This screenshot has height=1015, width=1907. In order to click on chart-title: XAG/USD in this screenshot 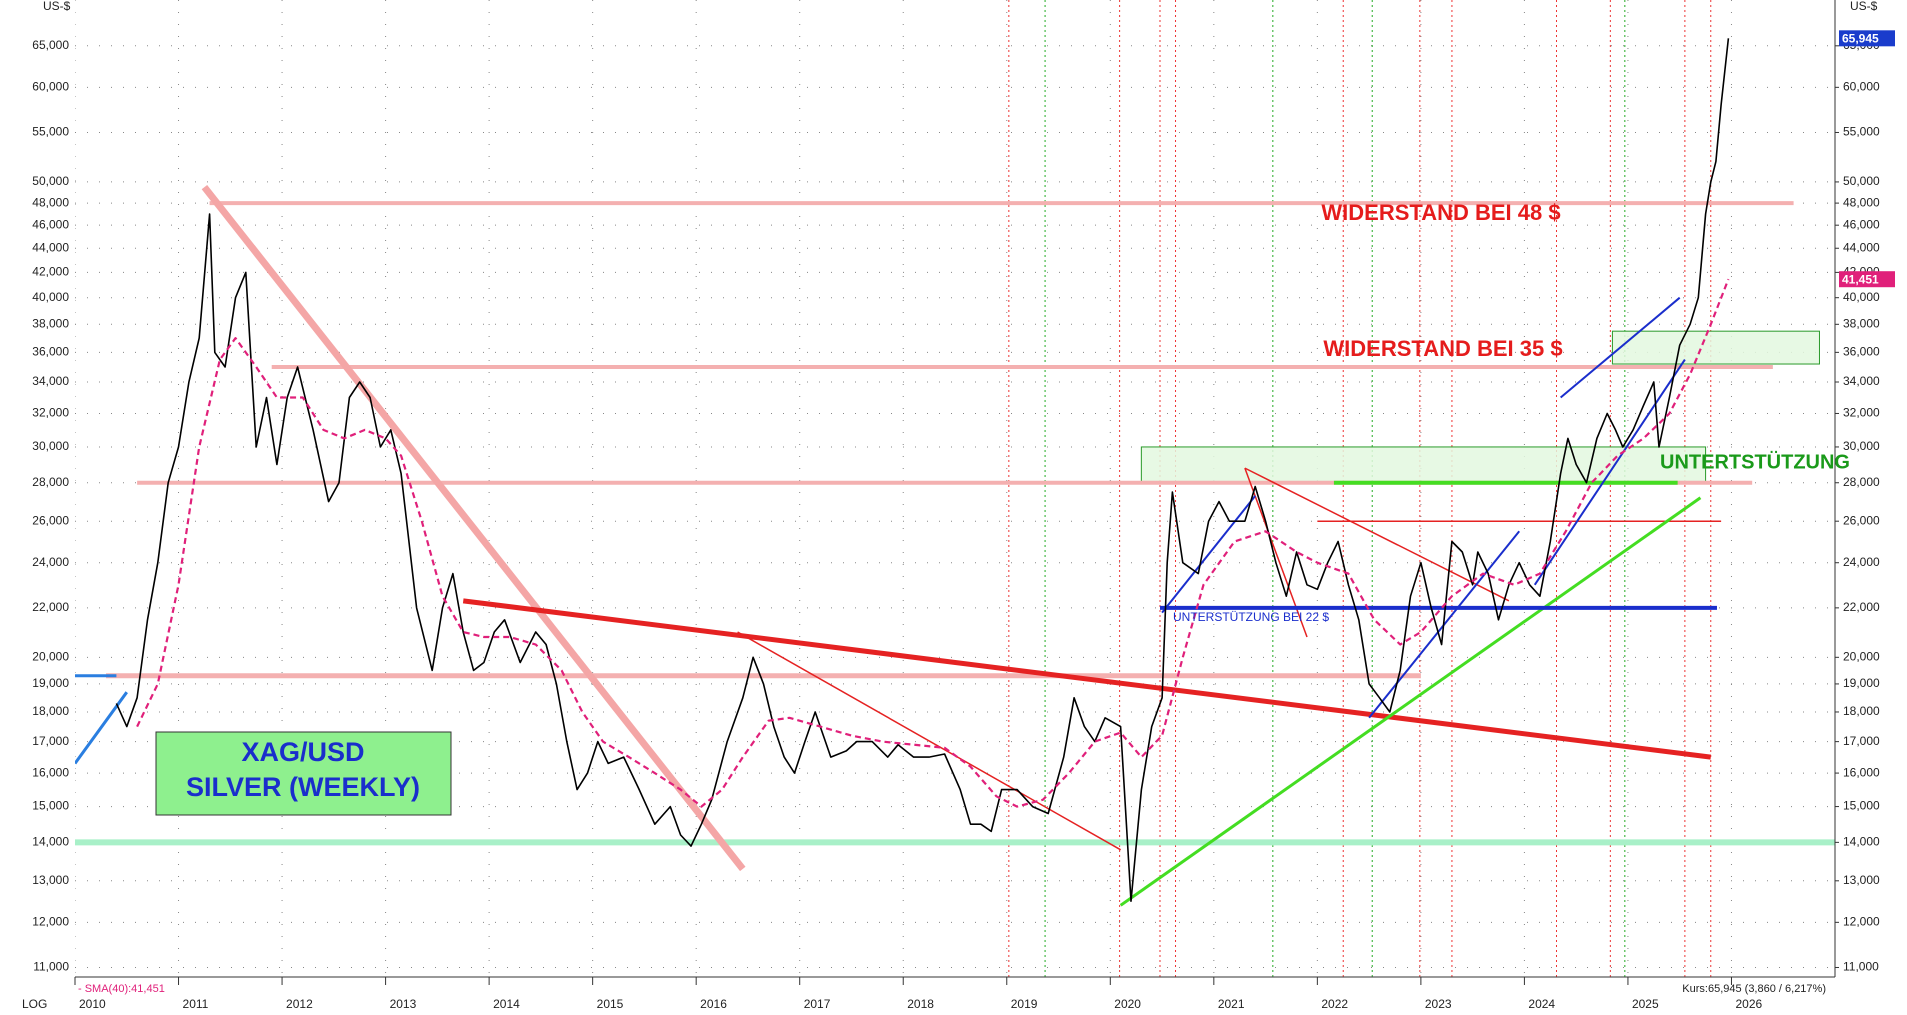, I will do `click(302, 752)`.